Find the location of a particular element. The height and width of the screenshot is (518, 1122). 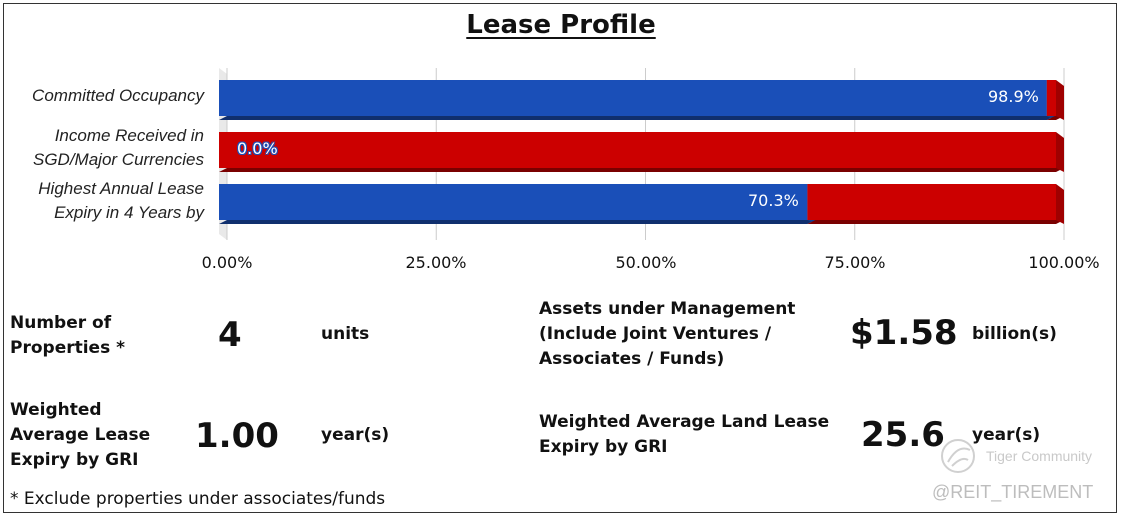

data-label-committed-occupancy: 98.9% is located at coordinates (1013, 96).